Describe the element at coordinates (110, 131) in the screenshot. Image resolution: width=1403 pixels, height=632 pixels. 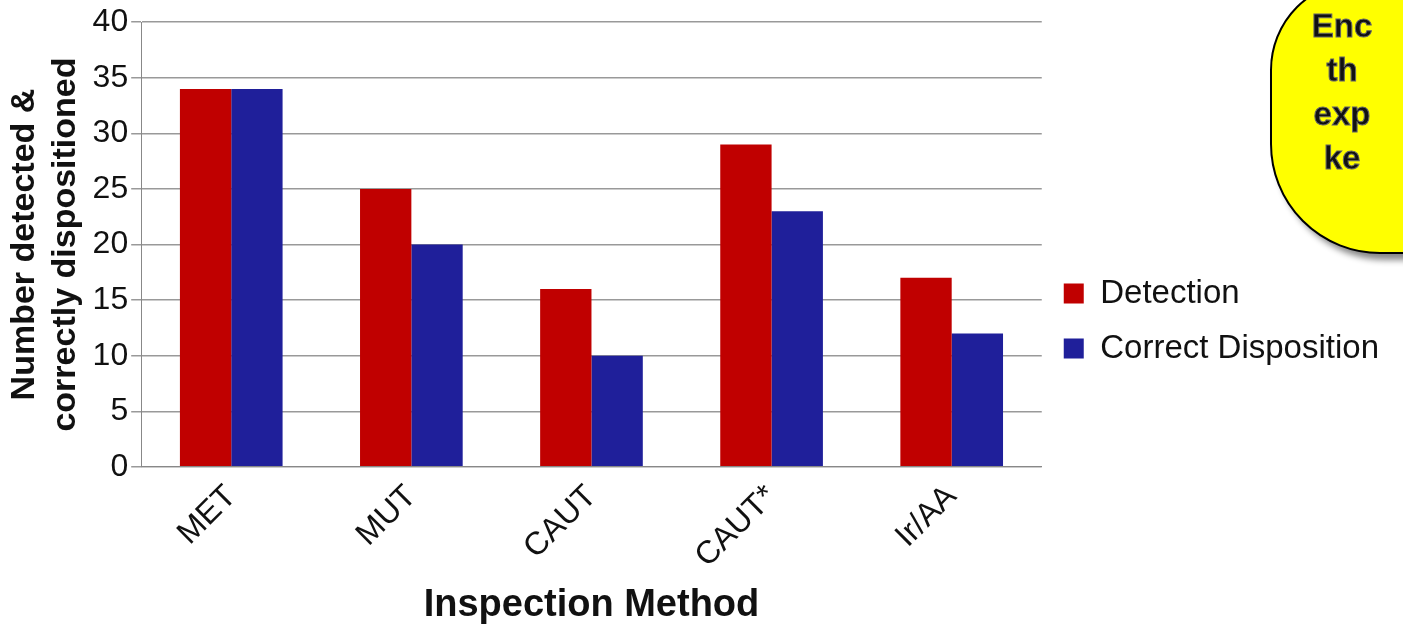
I see `y-tick-label: 30` at that location.